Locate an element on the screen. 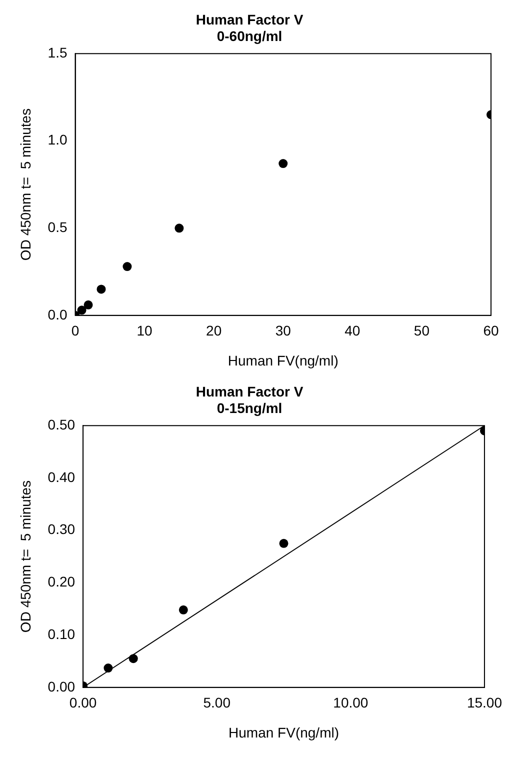 Image resolution: width=513 pixels, height=765 pixels. chart-subtitle: 0-60ng/ml is located at coordinates (249, 36).